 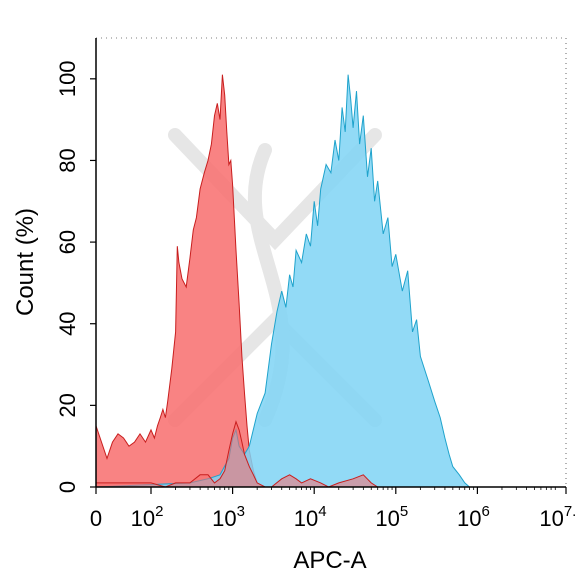 I want to click on y-tick-label: 40, so click(x=67, y=323).